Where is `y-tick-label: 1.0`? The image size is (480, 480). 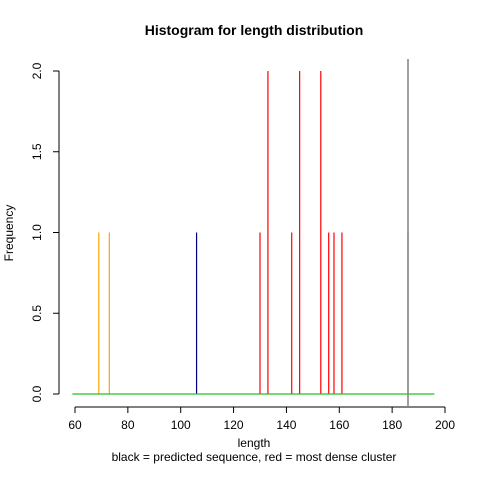
y-tick-label: 1.0 is located at coordinates (37, 232).